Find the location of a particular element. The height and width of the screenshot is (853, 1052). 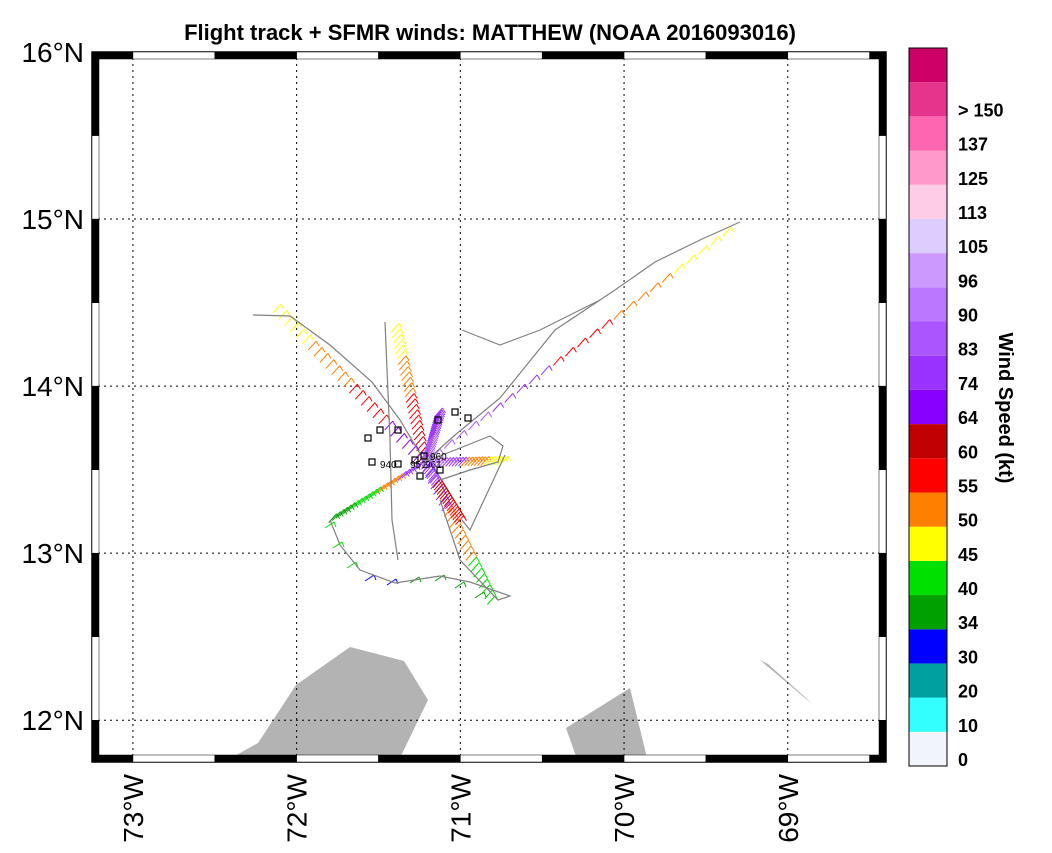

colorbar-label: 45 is located at coordinates (968, 555).